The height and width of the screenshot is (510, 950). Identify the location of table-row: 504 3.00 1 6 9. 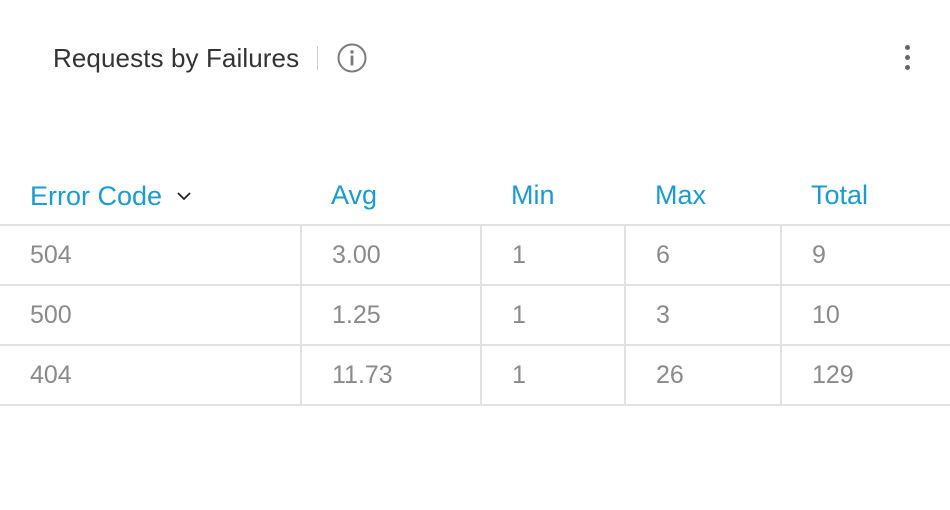
(475, 255).